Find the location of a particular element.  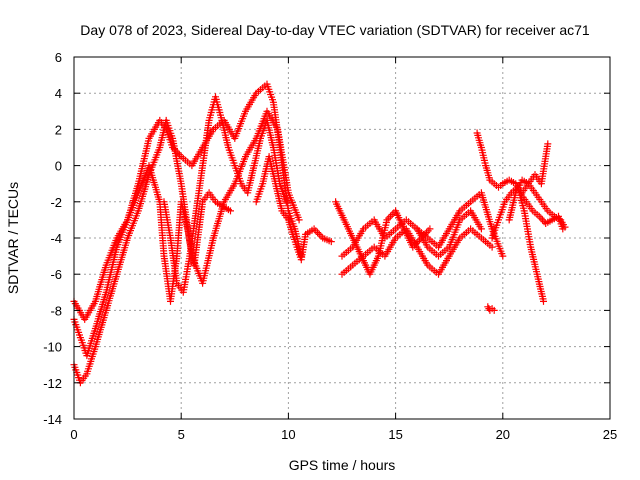

y-tick-label: -6 is located at coordinates (56, 274).